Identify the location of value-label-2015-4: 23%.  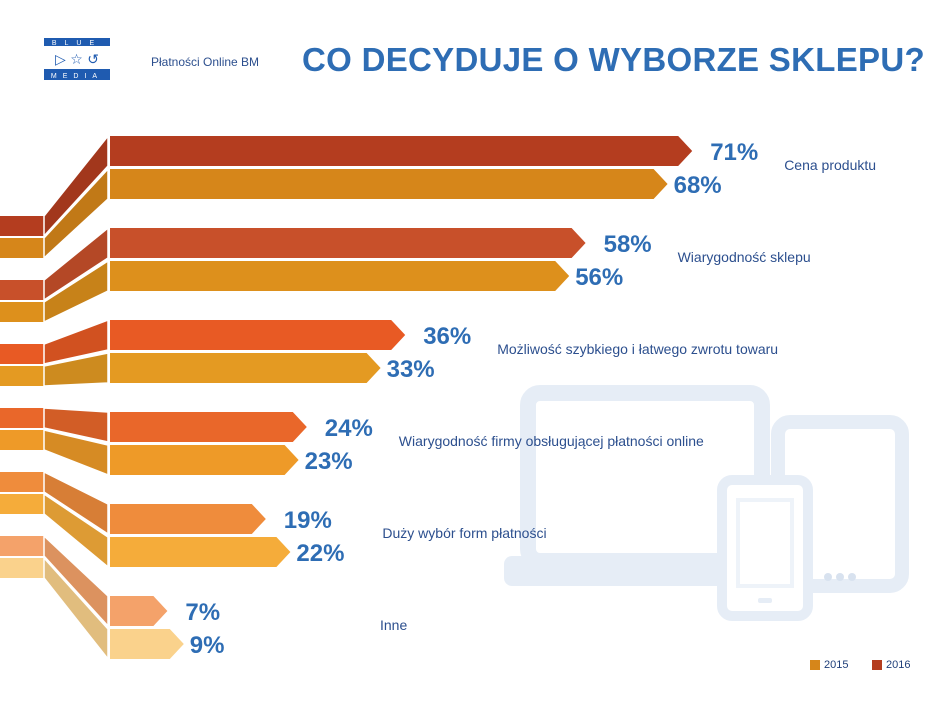
(329, 461).